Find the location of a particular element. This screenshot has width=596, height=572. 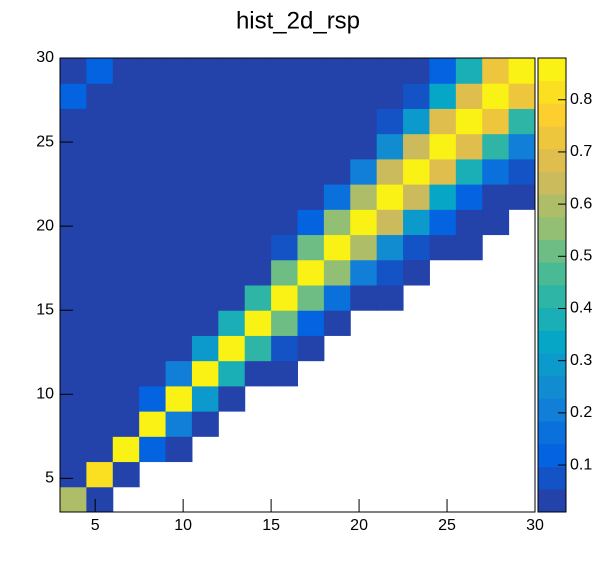

y-tick-label: 20 is located at coordinates (45, 225).